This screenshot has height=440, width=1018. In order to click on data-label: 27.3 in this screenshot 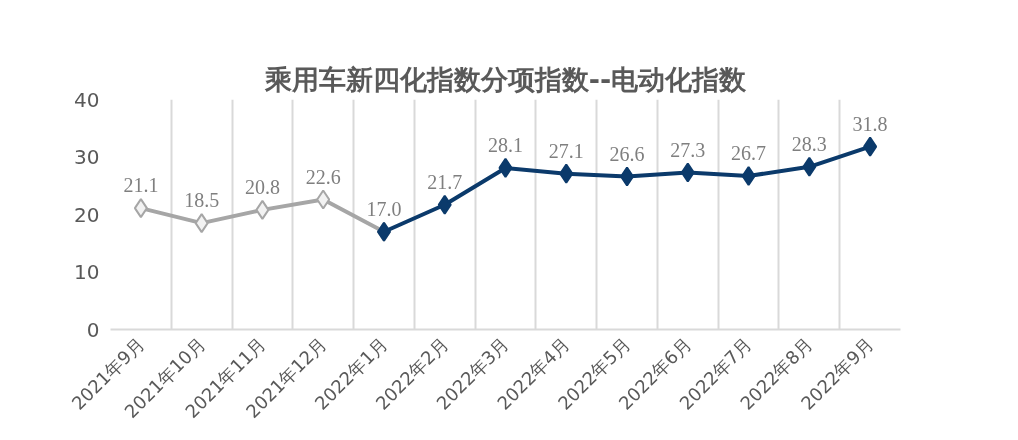, I will do `click(688, 149)`.